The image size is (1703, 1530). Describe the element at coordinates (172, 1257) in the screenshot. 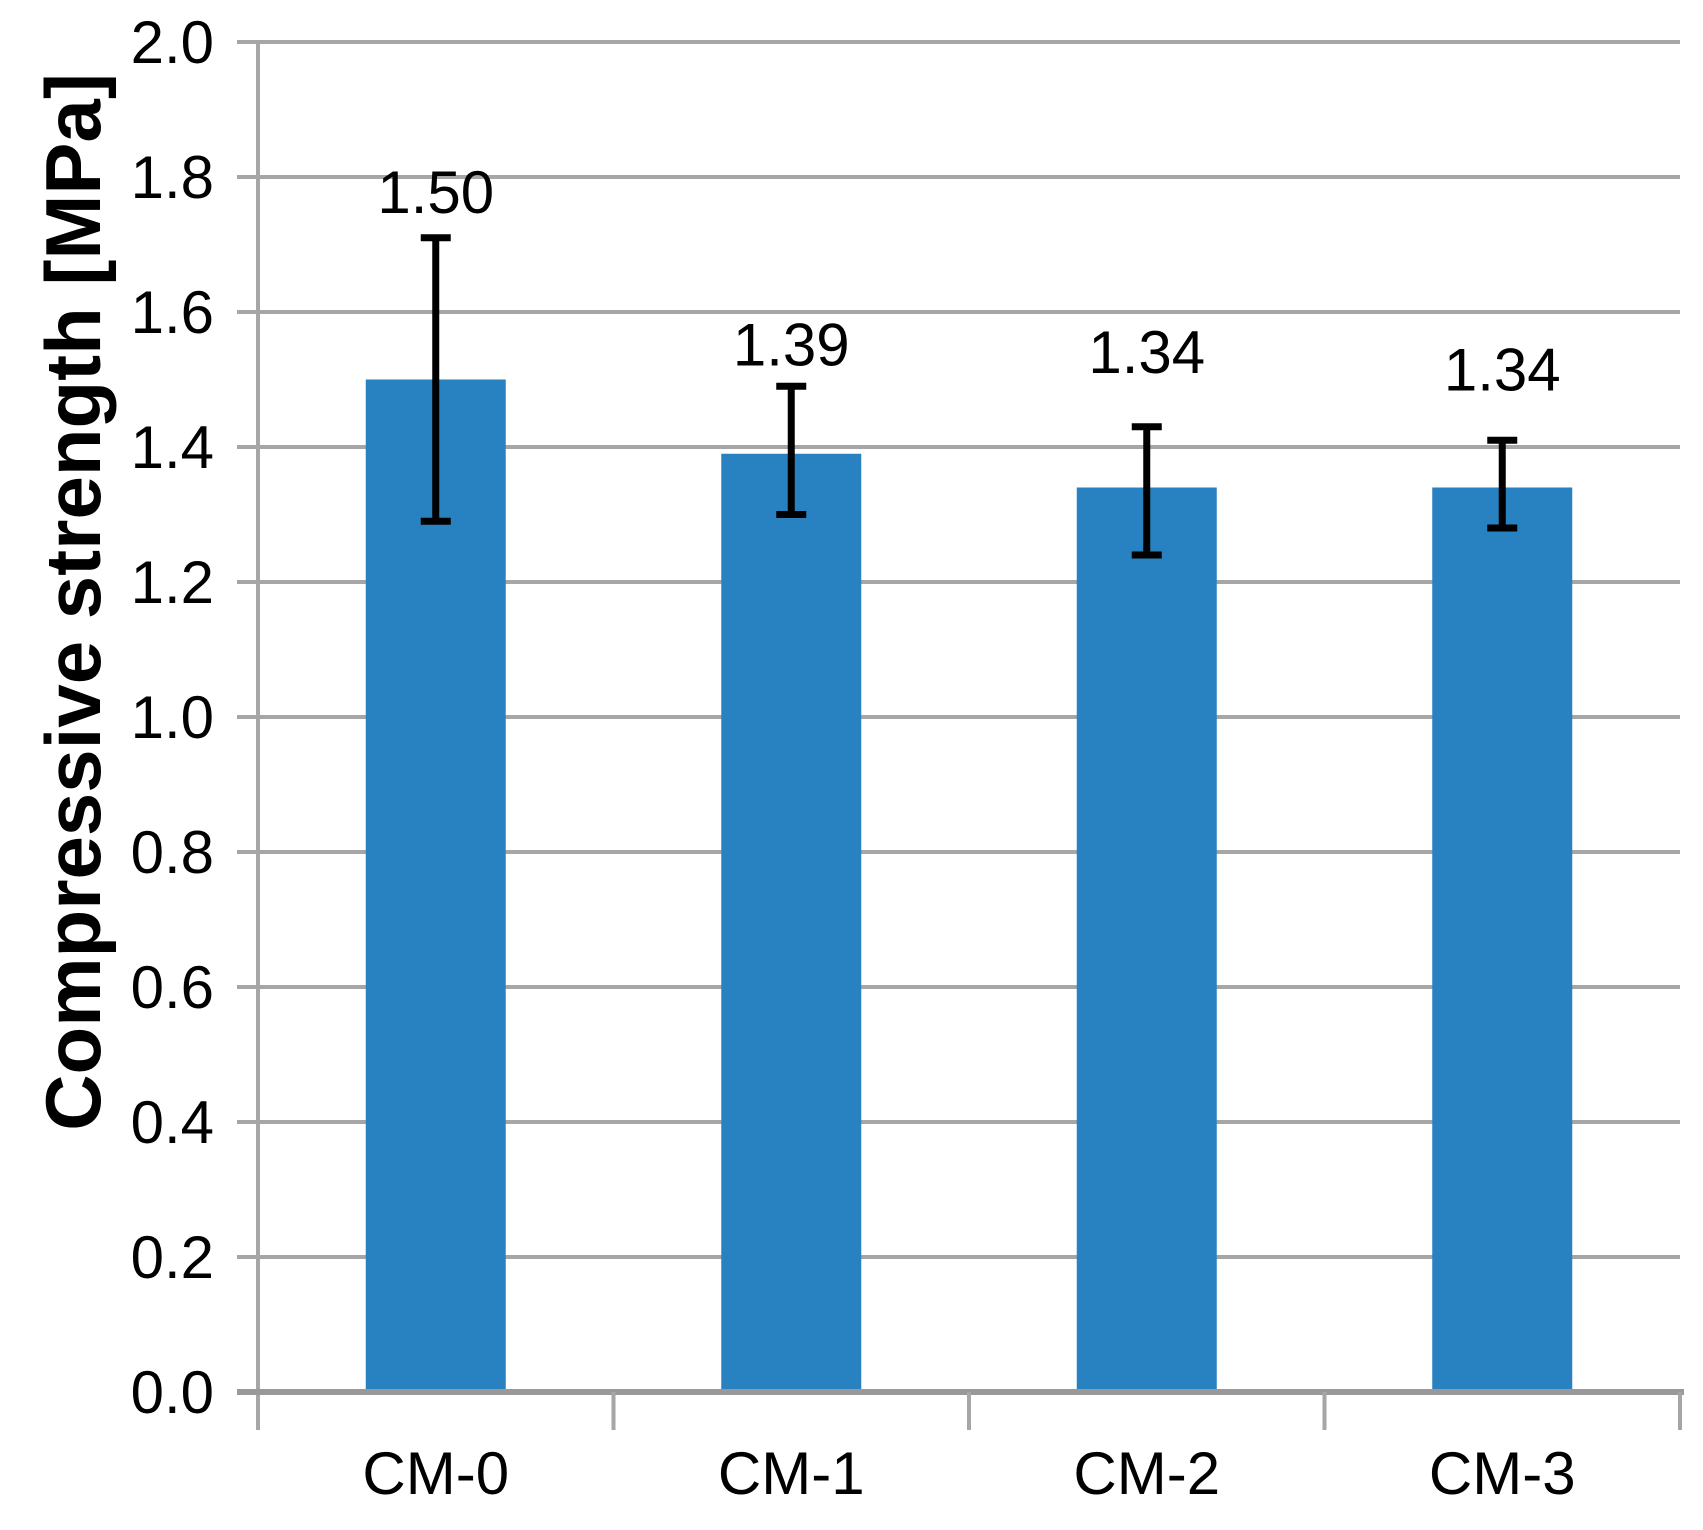

I see `y-tick-label-0.2: 0.2` at that location.